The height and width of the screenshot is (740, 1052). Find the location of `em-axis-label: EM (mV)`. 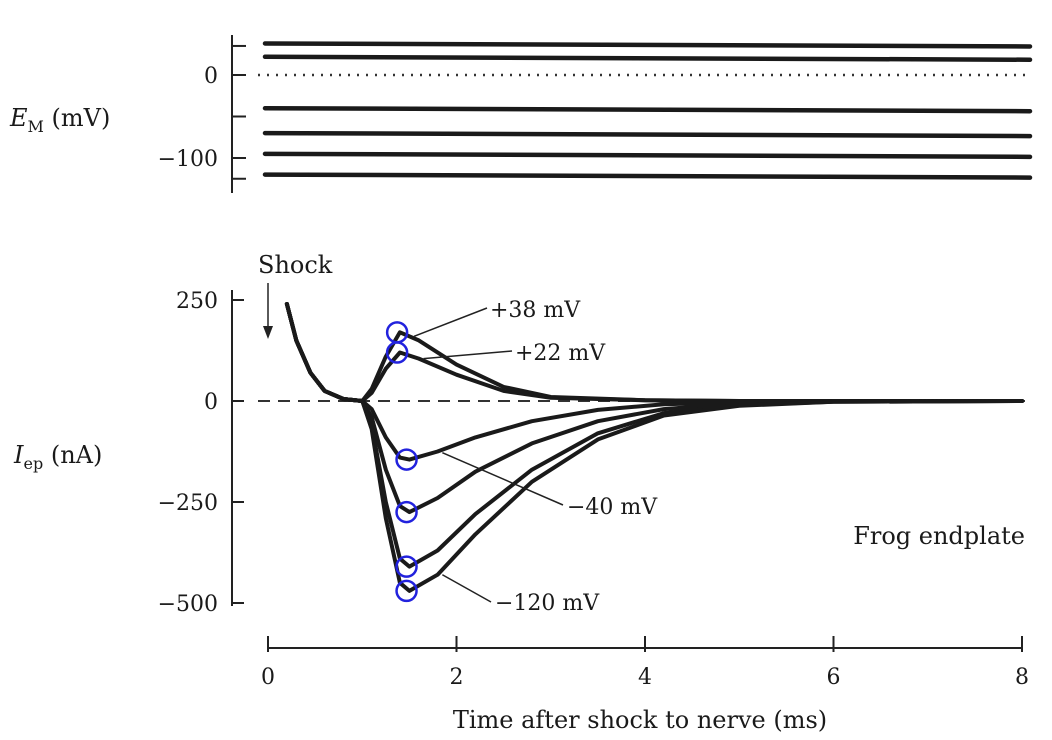

em-axis-label: EM (mV) is located at coordinates (59, 120).